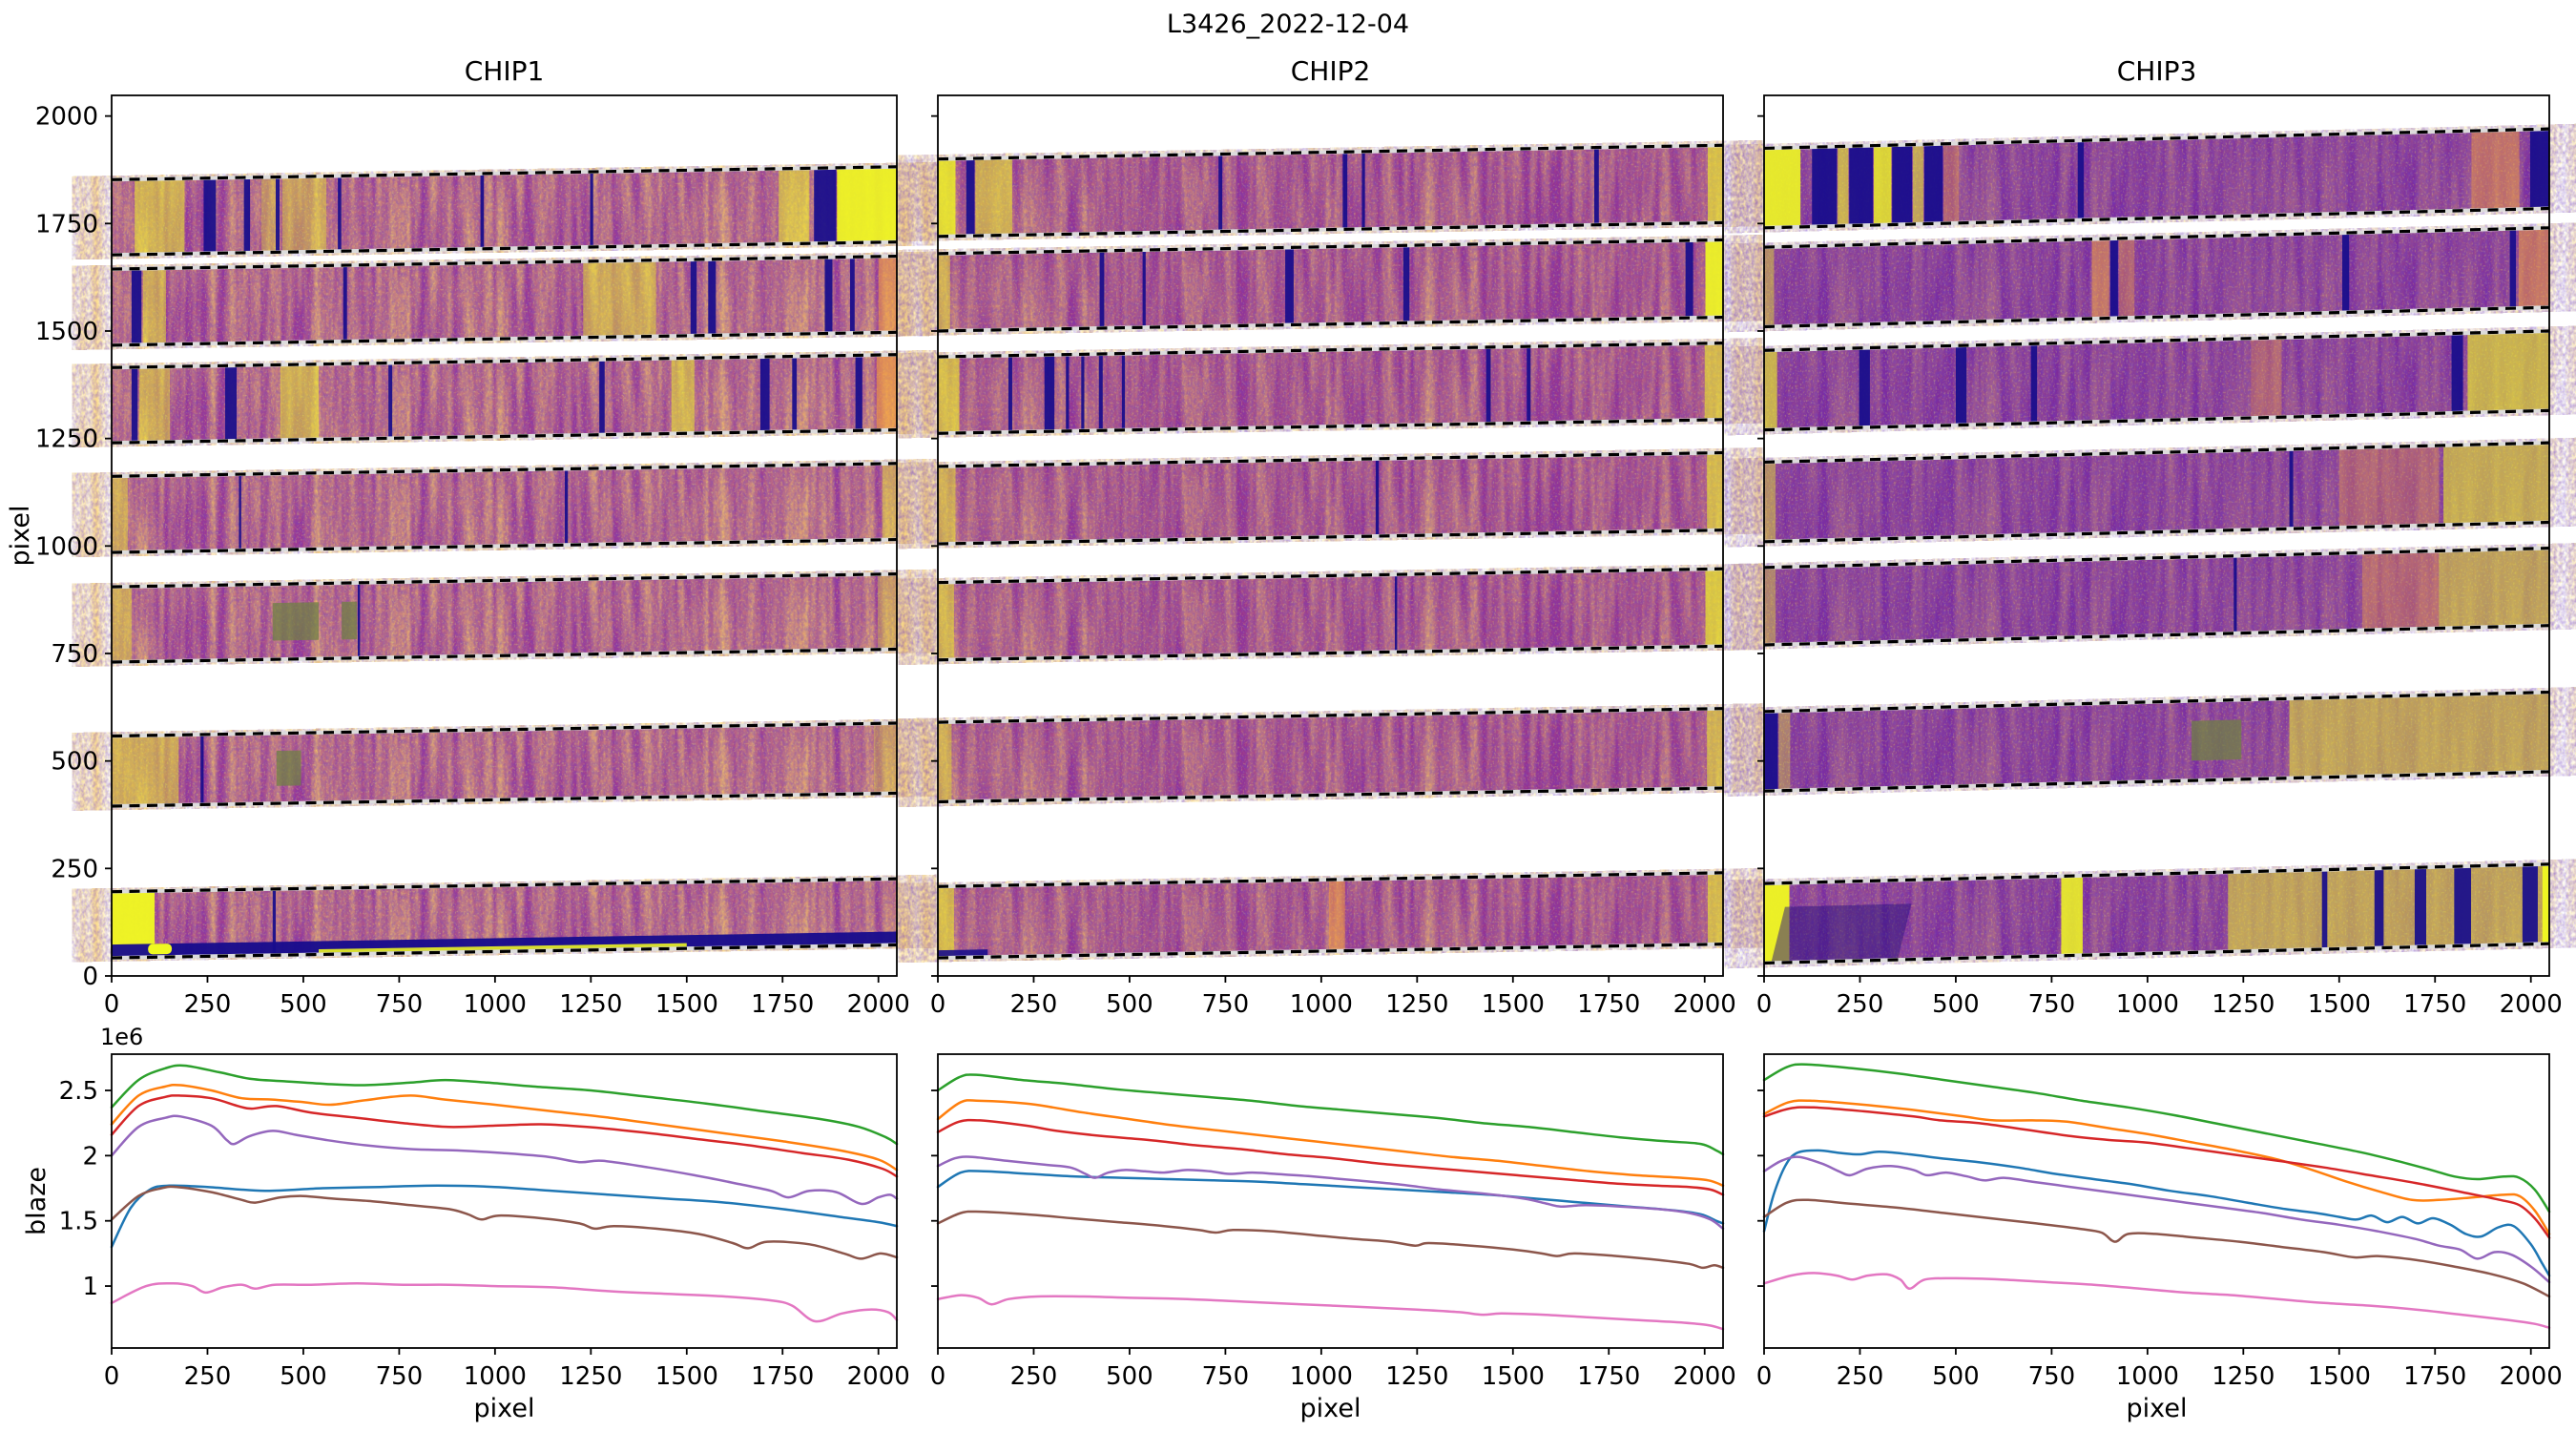 This screenshot has width=2576, height=1431. Describe the element at coordinates (90, 1287) in the screenshot. I see `y-tick-label: 1` at that location.